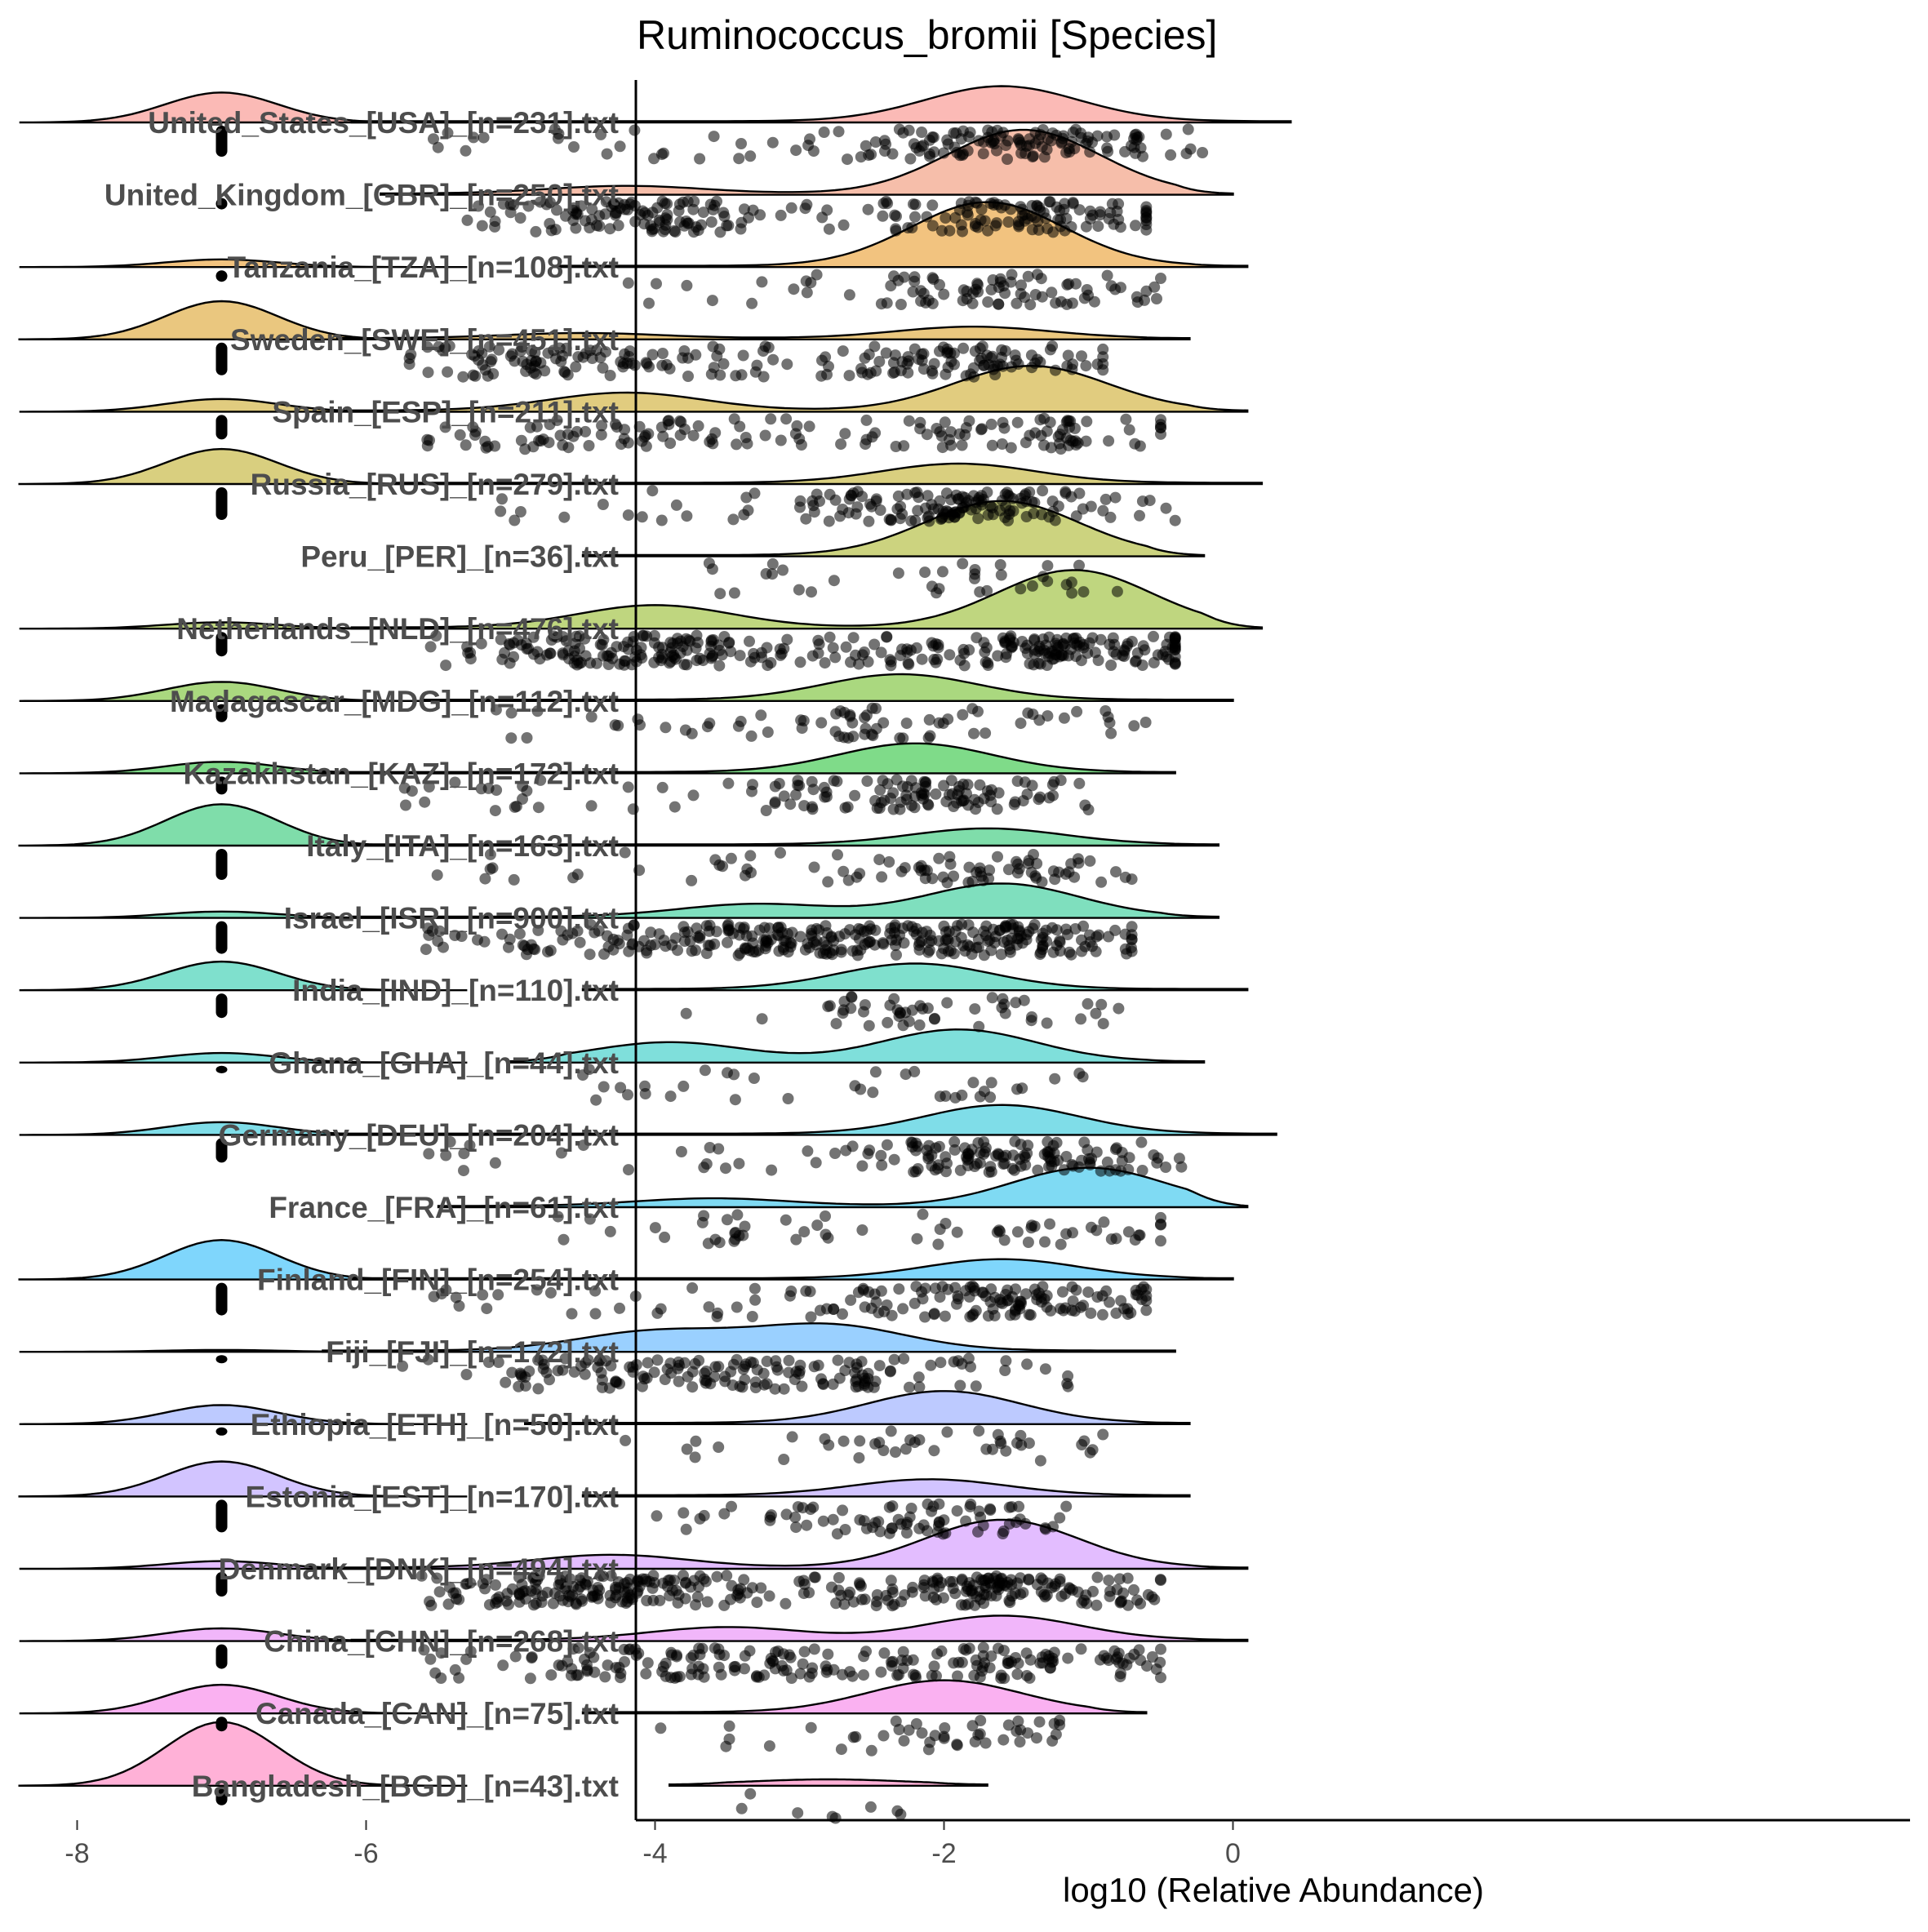  Describe the element at coordinates (828, 687) in the screenshot. I see `density-madagascar` at that location.